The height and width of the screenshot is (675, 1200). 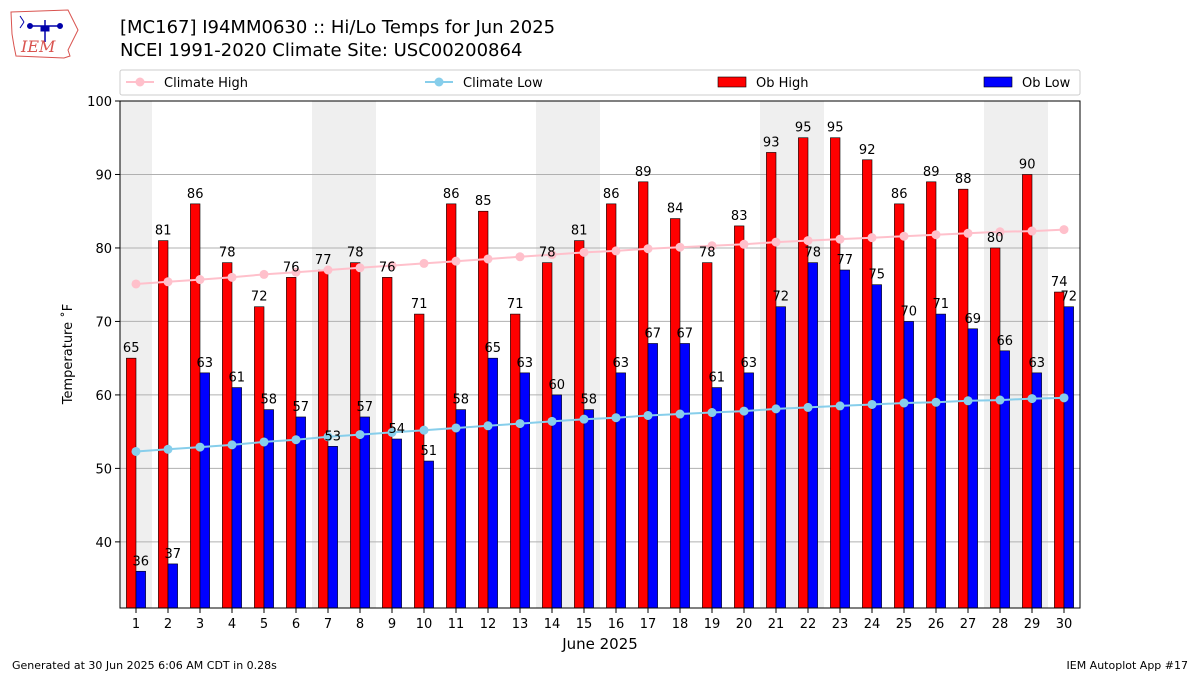 What do you see at coordinates (200, 624) in the screenshot?
I see `x-tick-label-3: 3` at bounding box center [200, 624].